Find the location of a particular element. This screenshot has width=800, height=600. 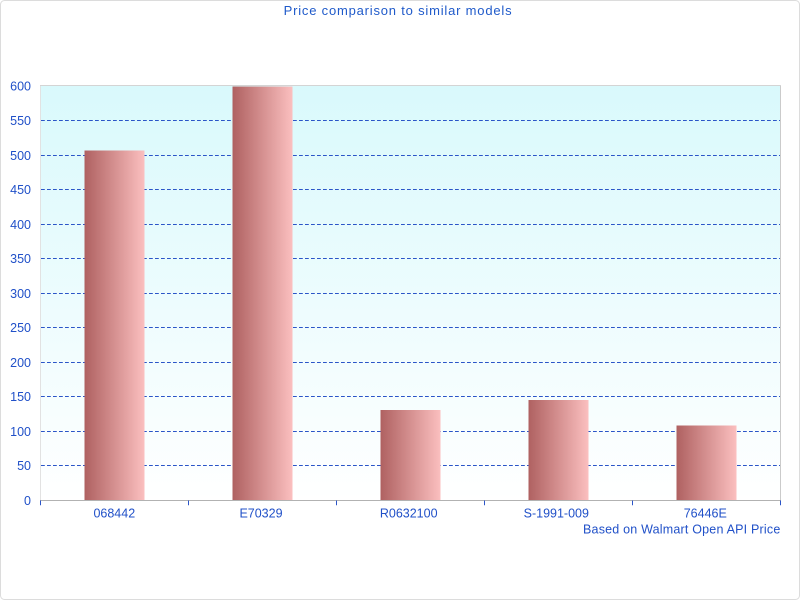

svg-text: 450 is located at coordinates (20, 190).